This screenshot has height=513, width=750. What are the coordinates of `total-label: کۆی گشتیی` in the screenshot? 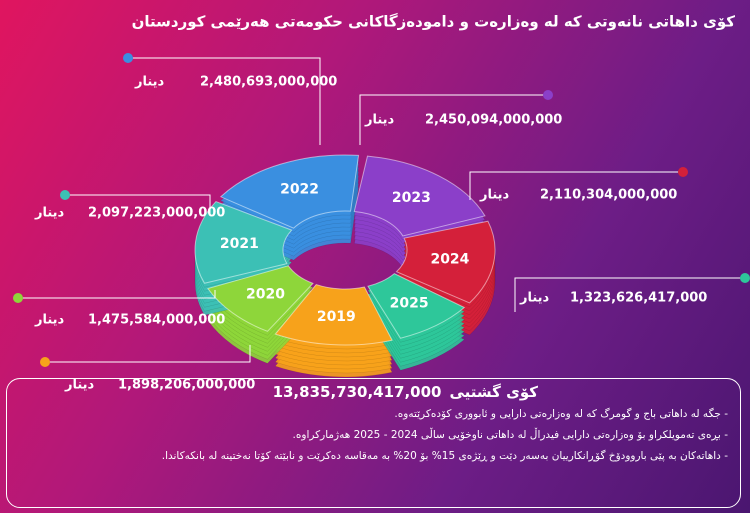 It's located at (493, 392).